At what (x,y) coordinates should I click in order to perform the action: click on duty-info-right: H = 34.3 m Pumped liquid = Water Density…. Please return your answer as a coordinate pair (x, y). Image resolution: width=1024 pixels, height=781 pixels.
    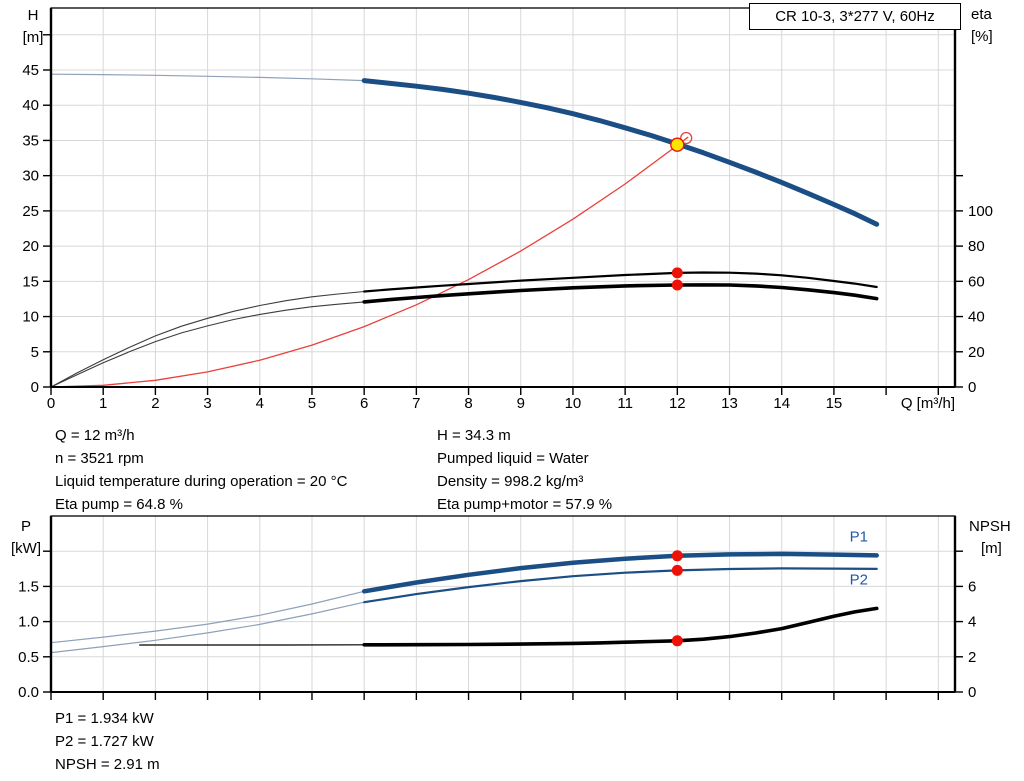
    Looking at the image, I should click on (524, 470).